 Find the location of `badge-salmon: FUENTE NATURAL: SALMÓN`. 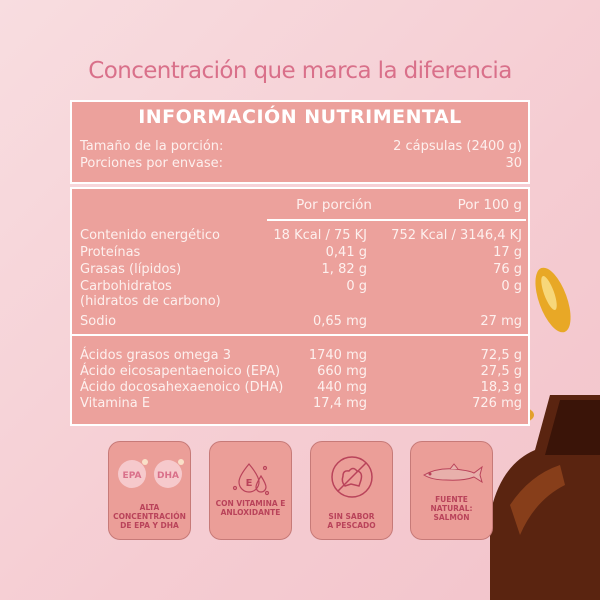

badge-salmon: FUENTE NATURAL: SALMÓN is located at coordinates (451, 490).